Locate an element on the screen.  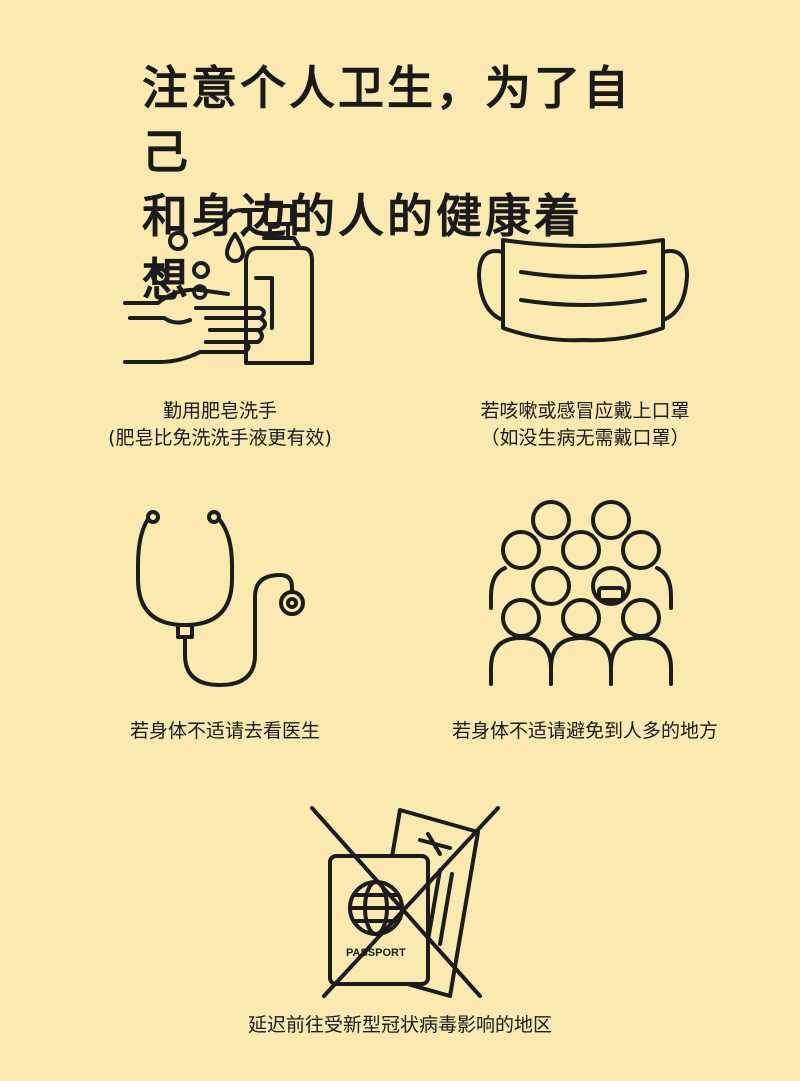
caption-no-travel-line1: 延迟前往受新型冠状病毒影响的地区 is located at coordinates (399, 1025).